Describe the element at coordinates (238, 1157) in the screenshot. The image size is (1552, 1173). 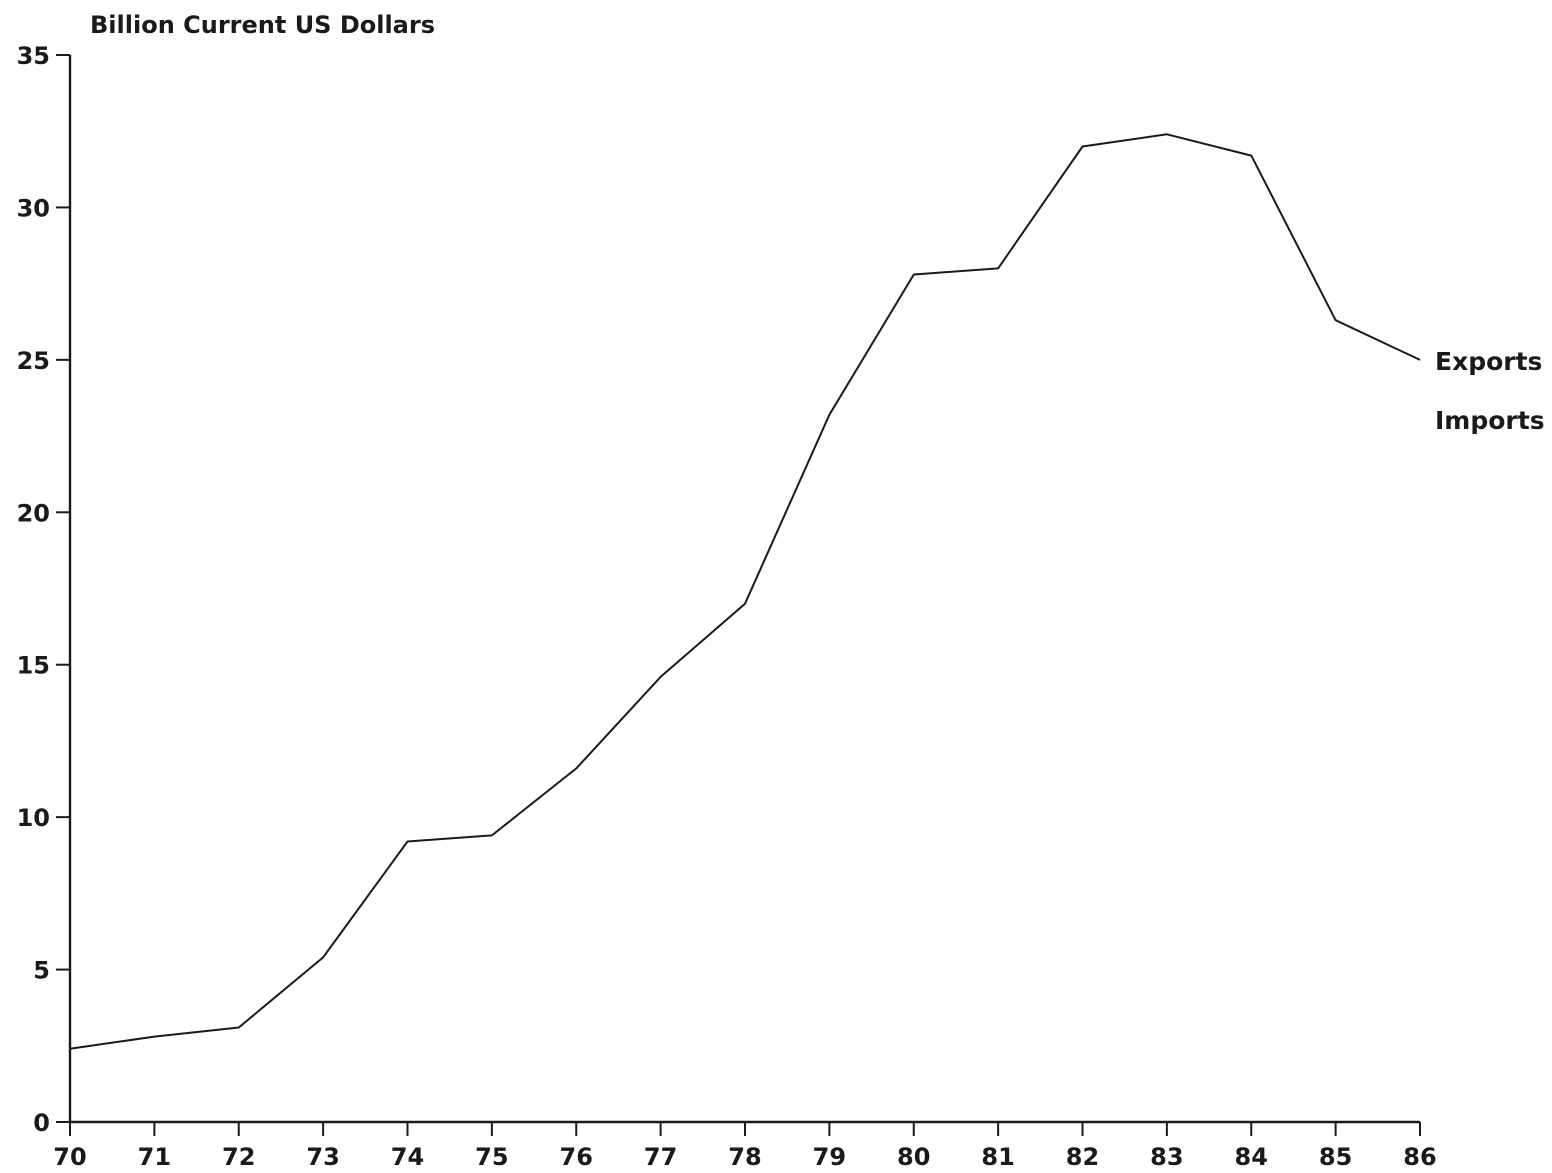
I see `x-tick-label: 72` at that location.